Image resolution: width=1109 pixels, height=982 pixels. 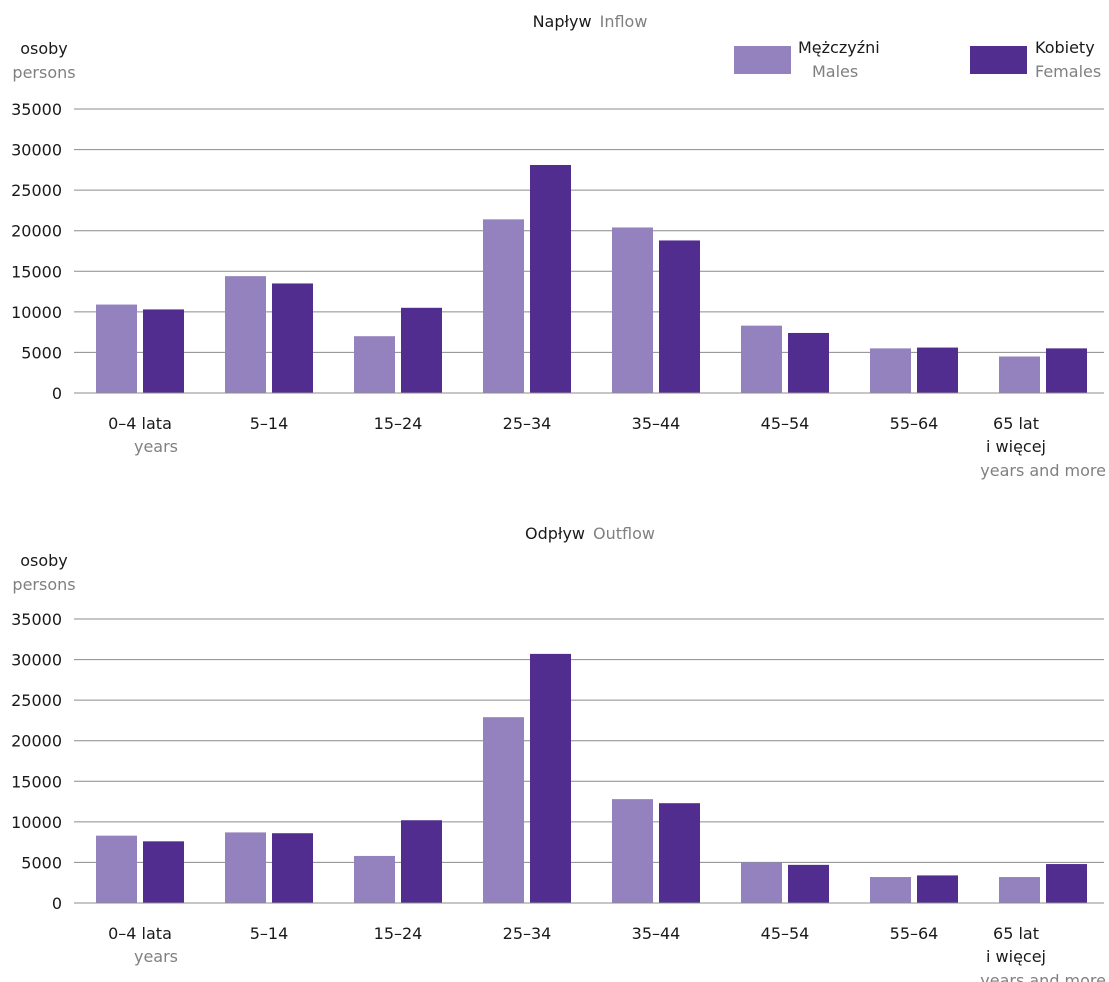 What do you see at coordinates (917, 59) in the screenshot?
I see `legend: Mężczyźni Males Kobiety Females` at bounding box center [917, 59].